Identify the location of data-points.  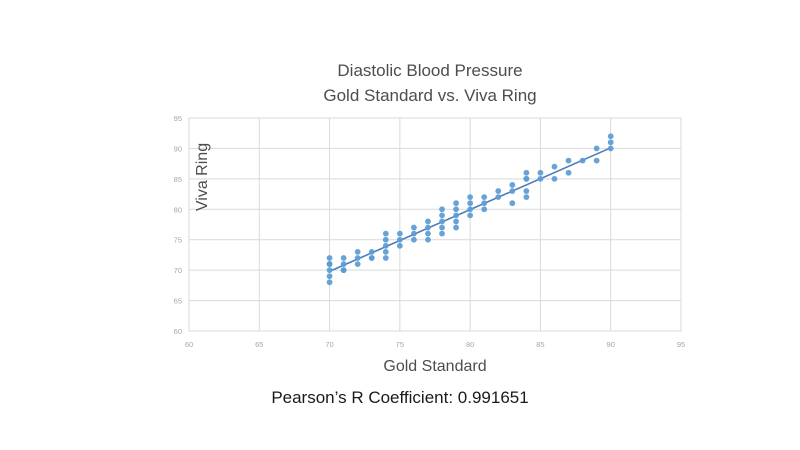
(470, 209).